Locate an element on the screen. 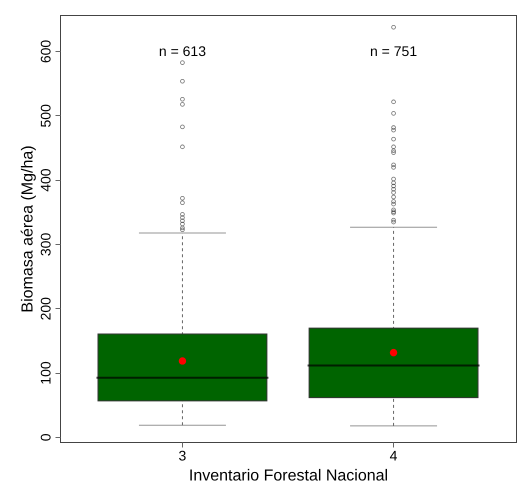 This screenshot has height=485, width=517. annotation: n = 751 is located at coordinates (394, 51).